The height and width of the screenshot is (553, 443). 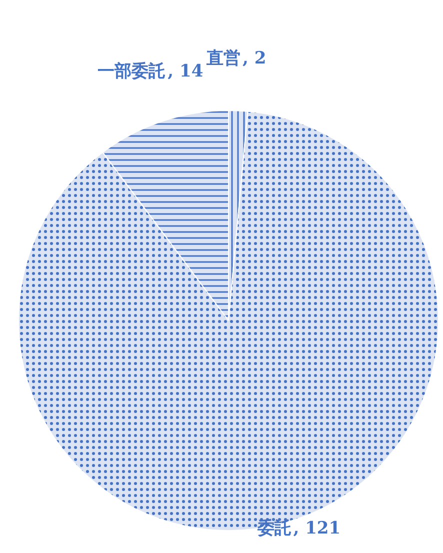 I want to click on data-label: , 2, so click(x=254, y=58).